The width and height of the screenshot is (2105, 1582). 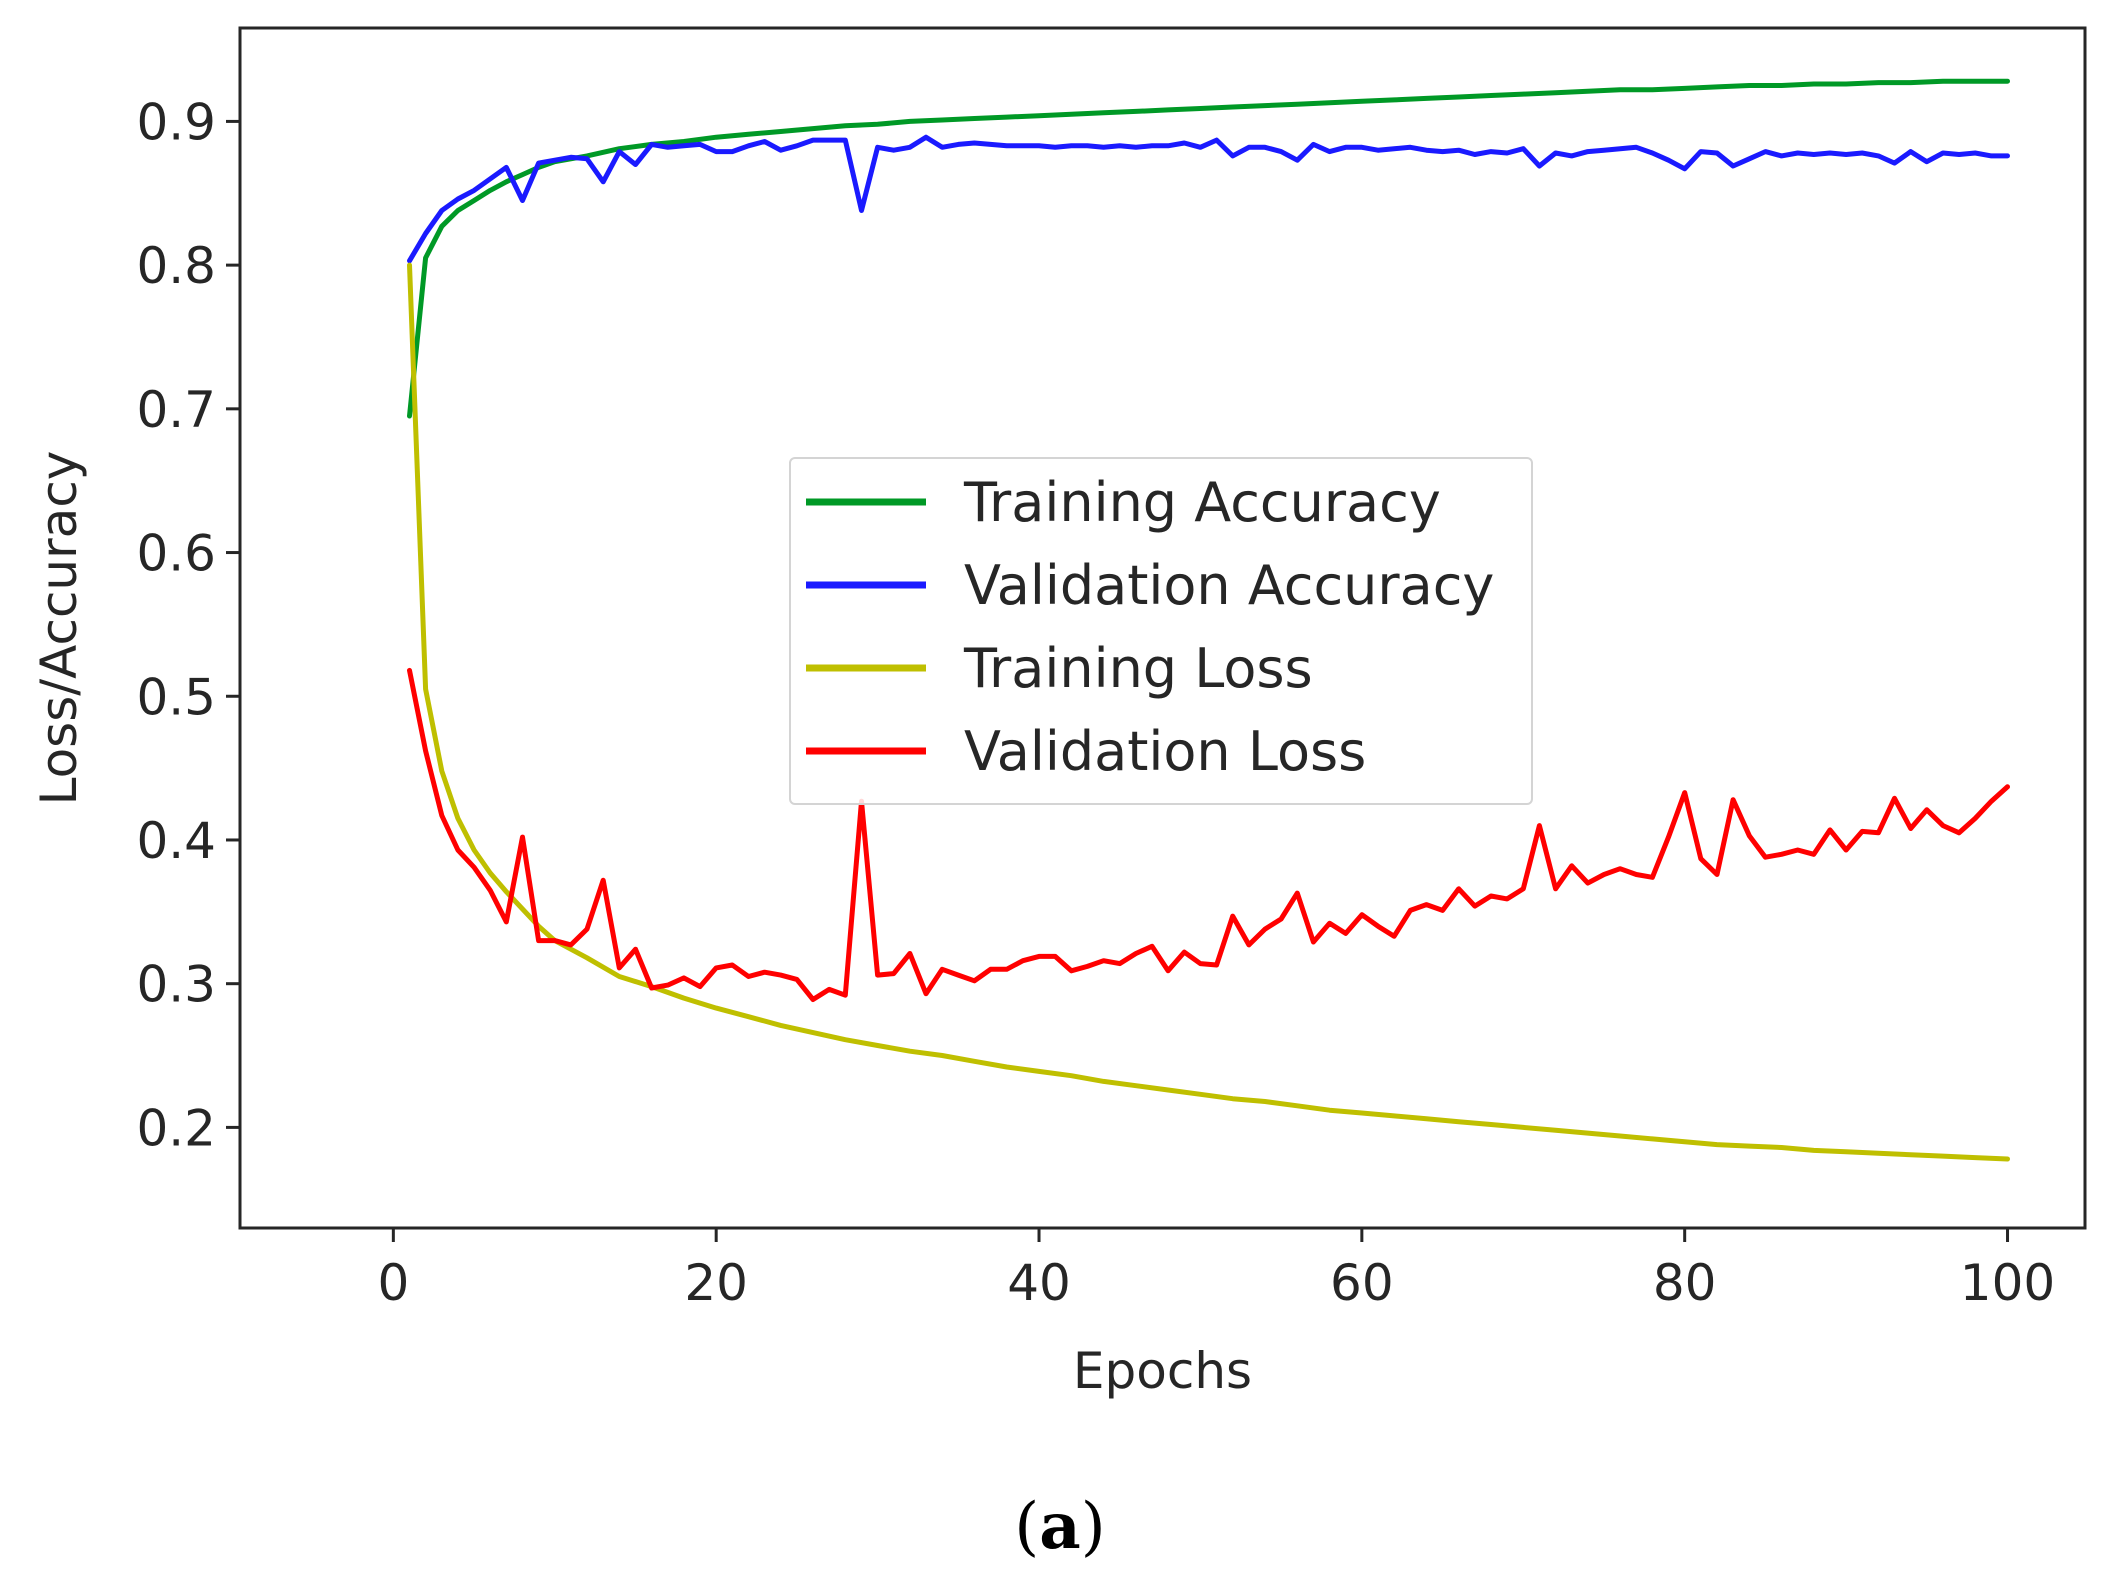 What do you see at coordinates (1138, 668) in the screenshot?
I see `legend-label-training-loss: Training Loss` at bounding box center [1138, 668].